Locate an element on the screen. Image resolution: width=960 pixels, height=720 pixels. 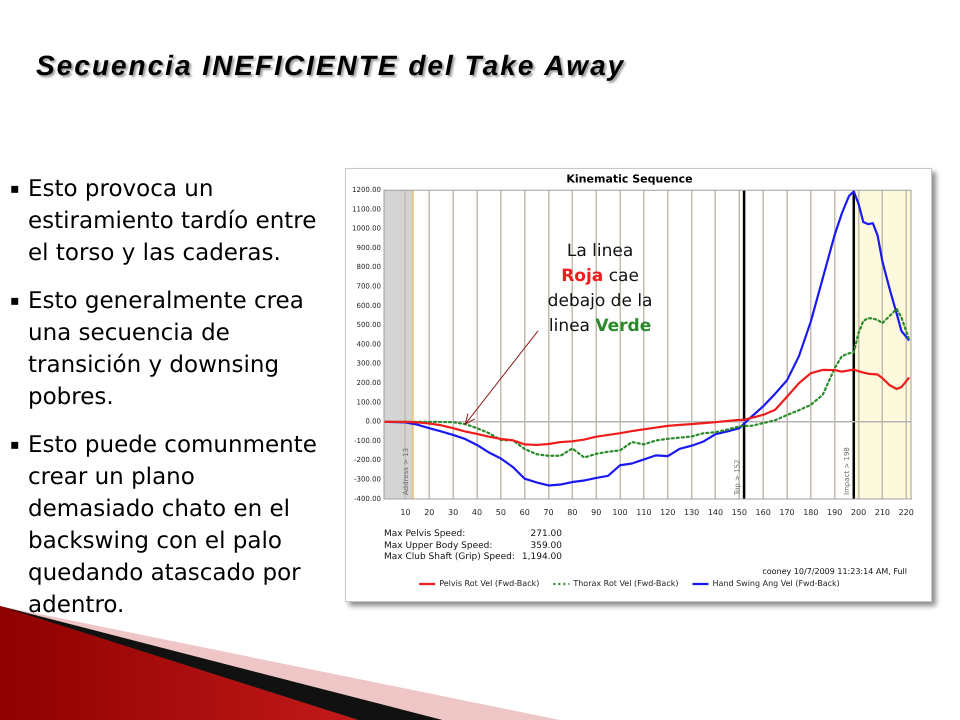
x-tick-label: 110 is located at coordinates (644, 512).